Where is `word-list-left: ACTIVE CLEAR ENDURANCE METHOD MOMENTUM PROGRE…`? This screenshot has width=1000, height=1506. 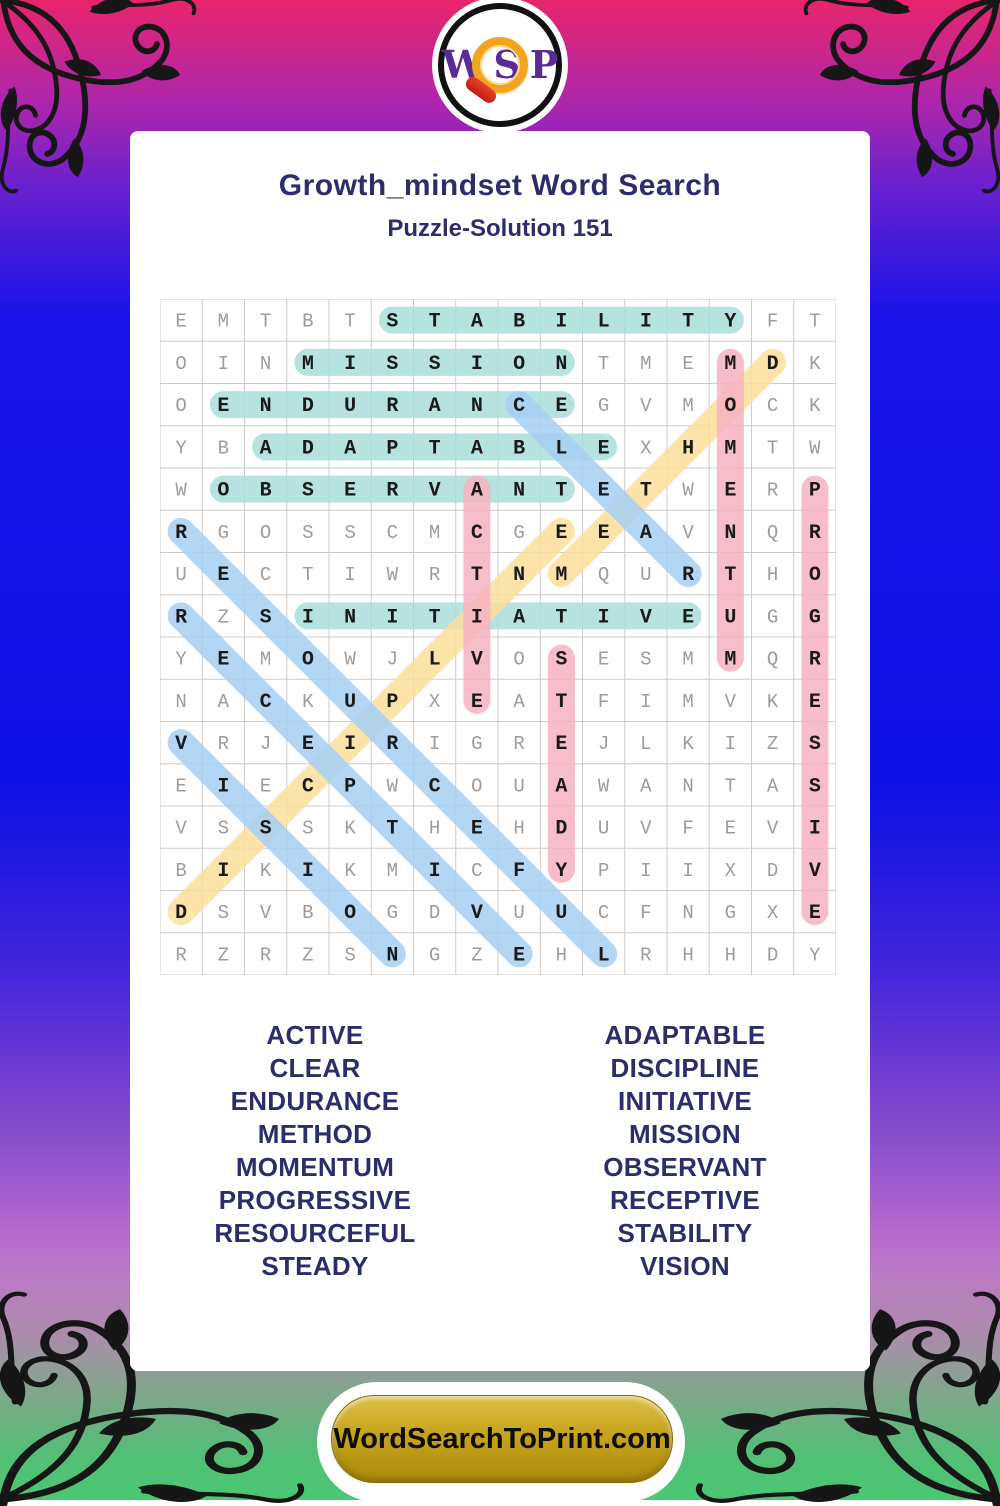
word-list-left: ACTIVE CLEAR ENDURANCE METHOD MOMENTUM PROGRE… is located at coordinates (315, 1151).